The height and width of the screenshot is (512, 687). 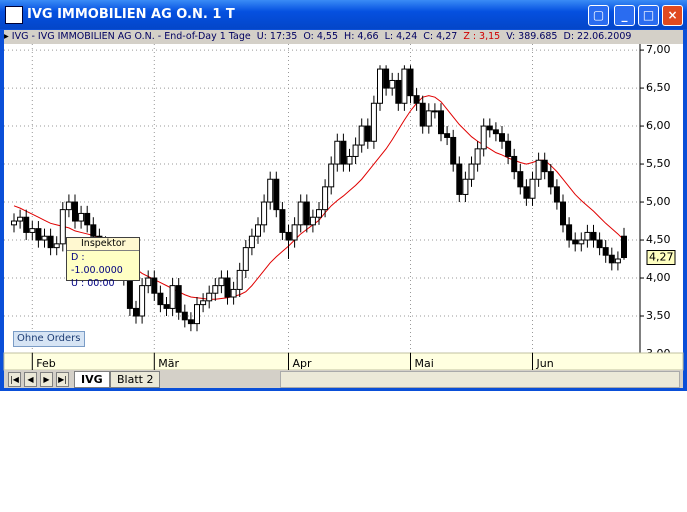 I want to click on restore-button: ▢, so click(x=598, y=15).